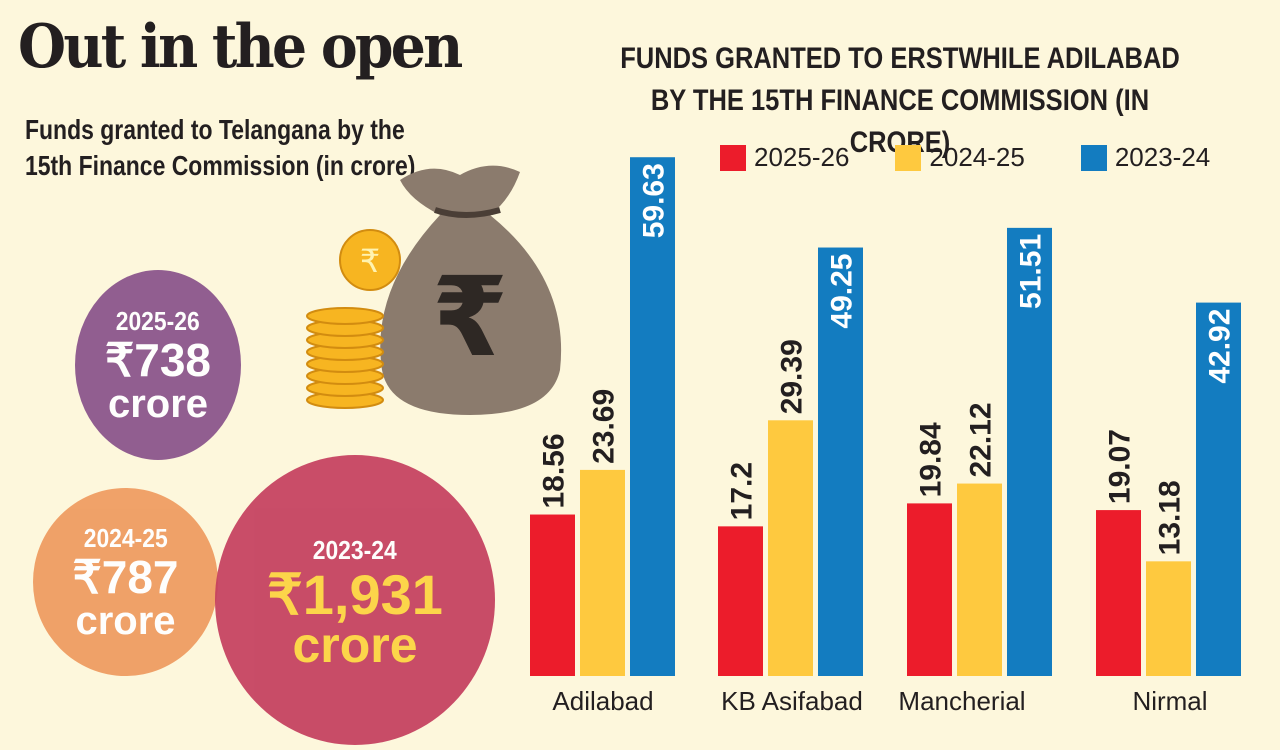  Describe the element at coordinates (1120, 466) in the screenshot. I see `data-label: 19.07` at that location.